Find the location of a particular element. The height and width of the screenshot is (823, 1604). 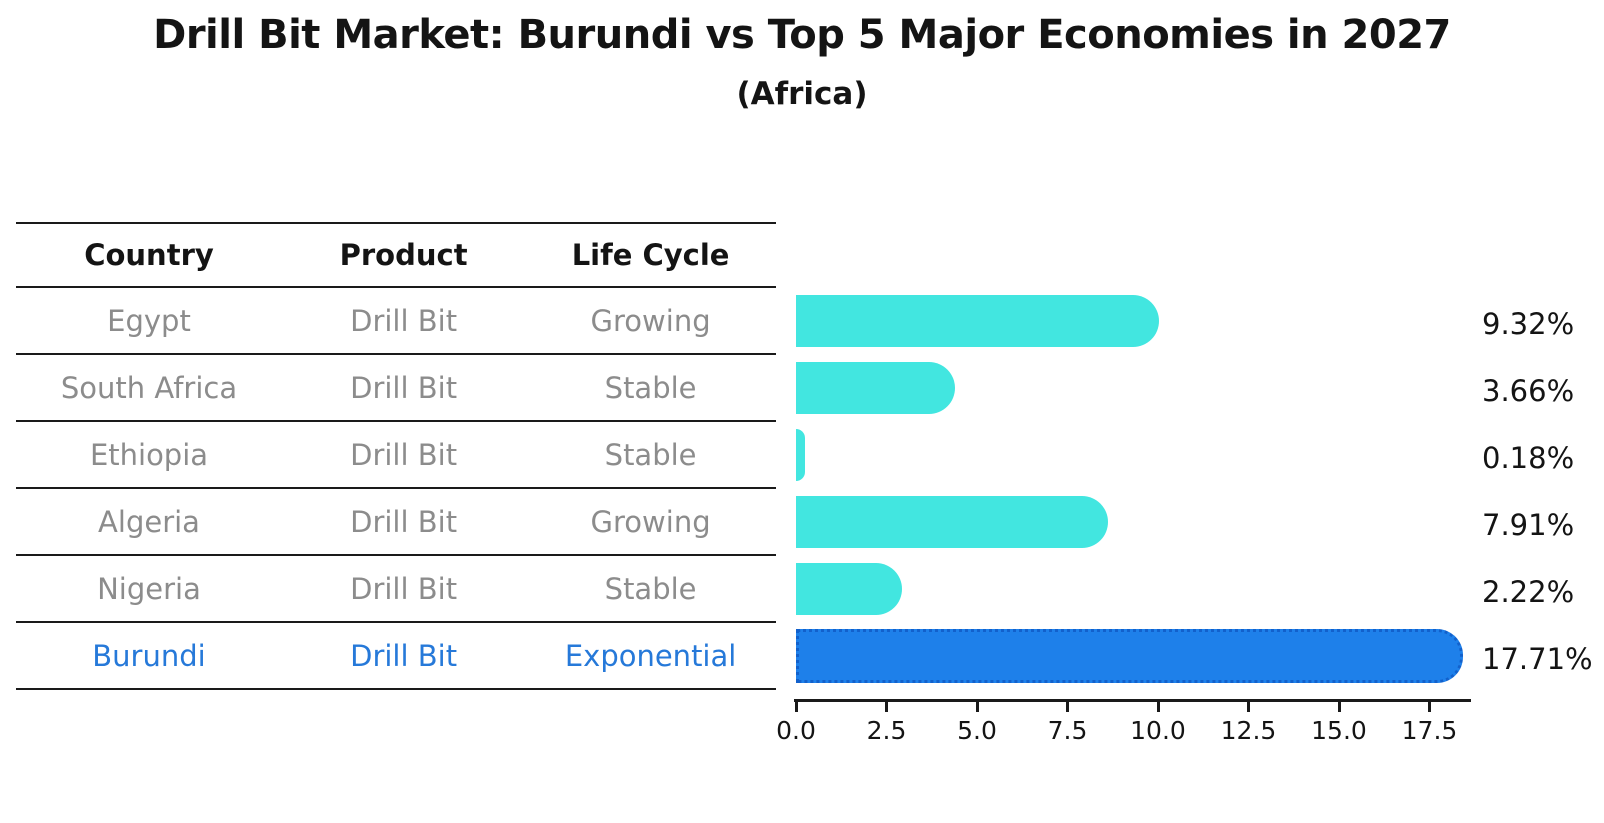

table-row-egypt: Egypt Drill Bit Growing is located at coordinates (396, 321).